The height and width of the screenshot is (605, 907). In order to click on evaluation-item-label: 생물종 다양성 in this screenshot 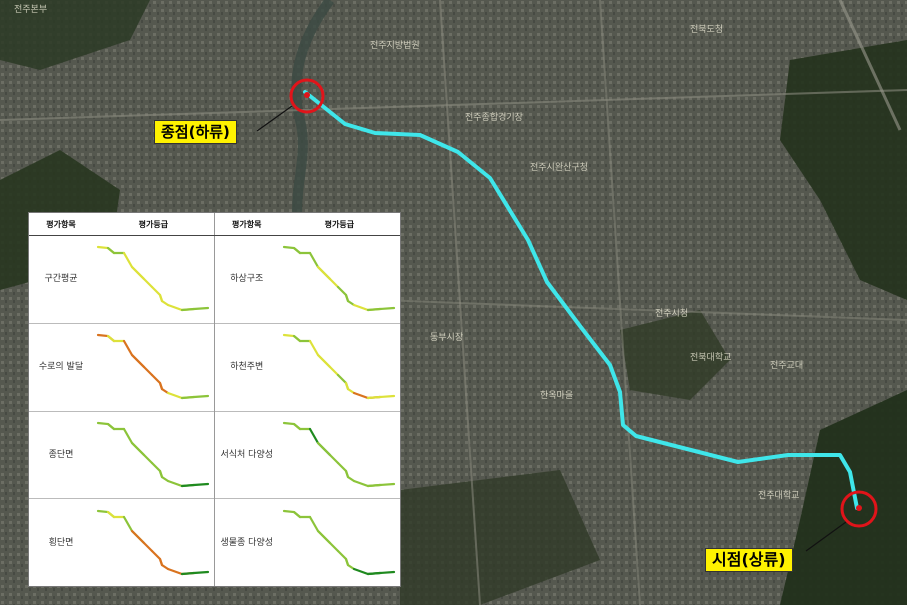, I will do `click(246, 542)`.